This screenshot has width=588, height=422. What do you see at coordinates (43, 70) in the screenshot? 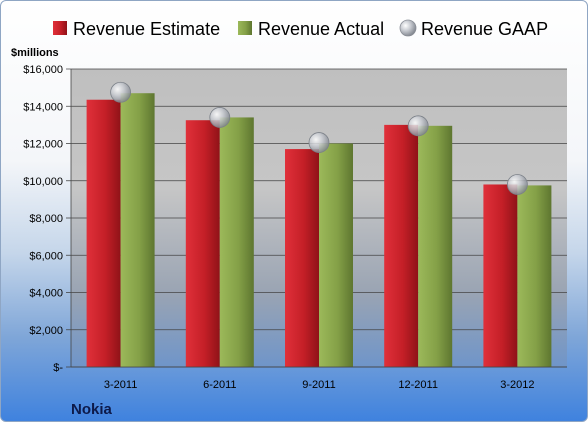
I see `y-tick-label: $16,000` at bounding box center [43, 70].